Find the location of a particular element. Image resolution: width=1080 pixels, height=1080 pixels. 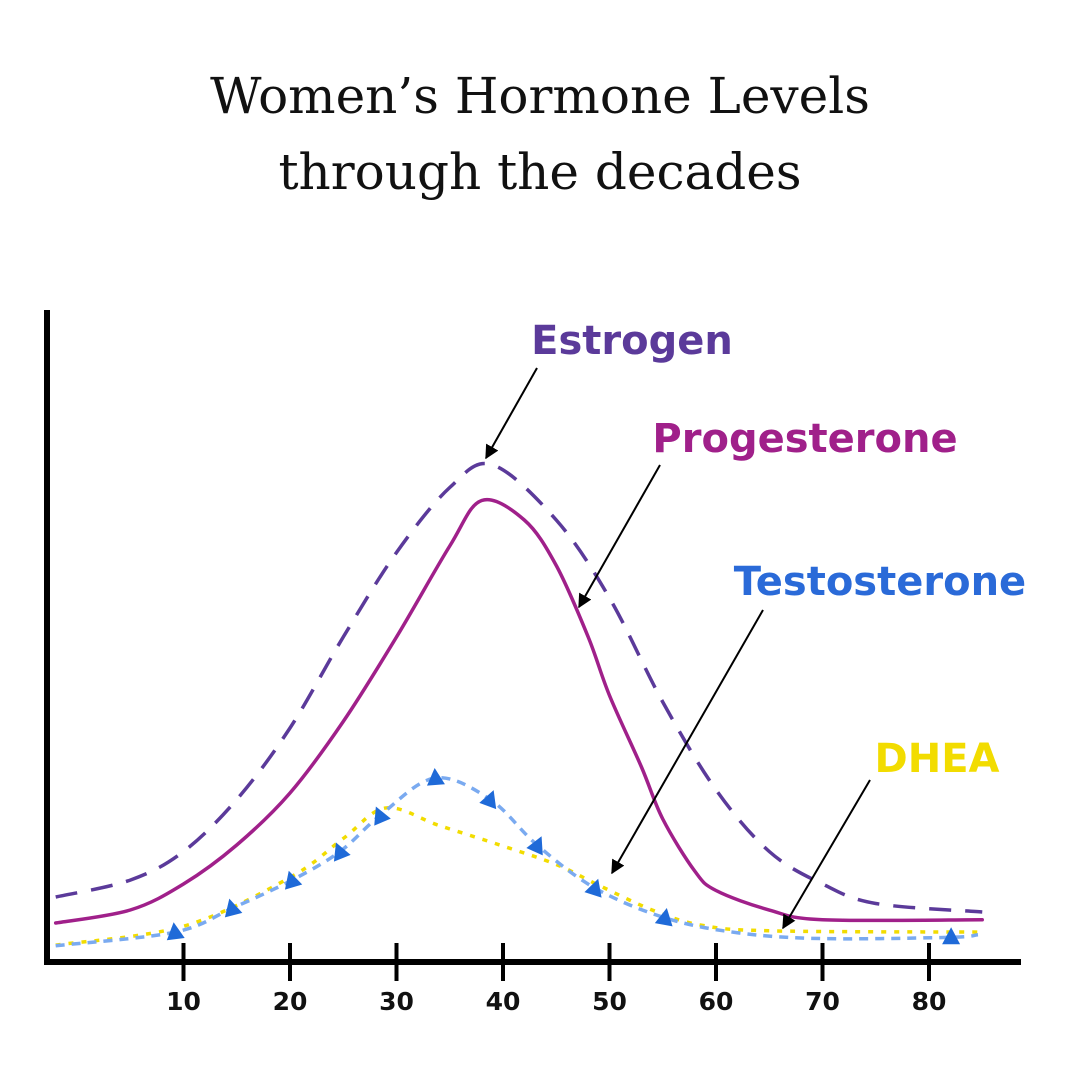

series-label-progesterone: Progesterone is located at coordinates (804, 439).